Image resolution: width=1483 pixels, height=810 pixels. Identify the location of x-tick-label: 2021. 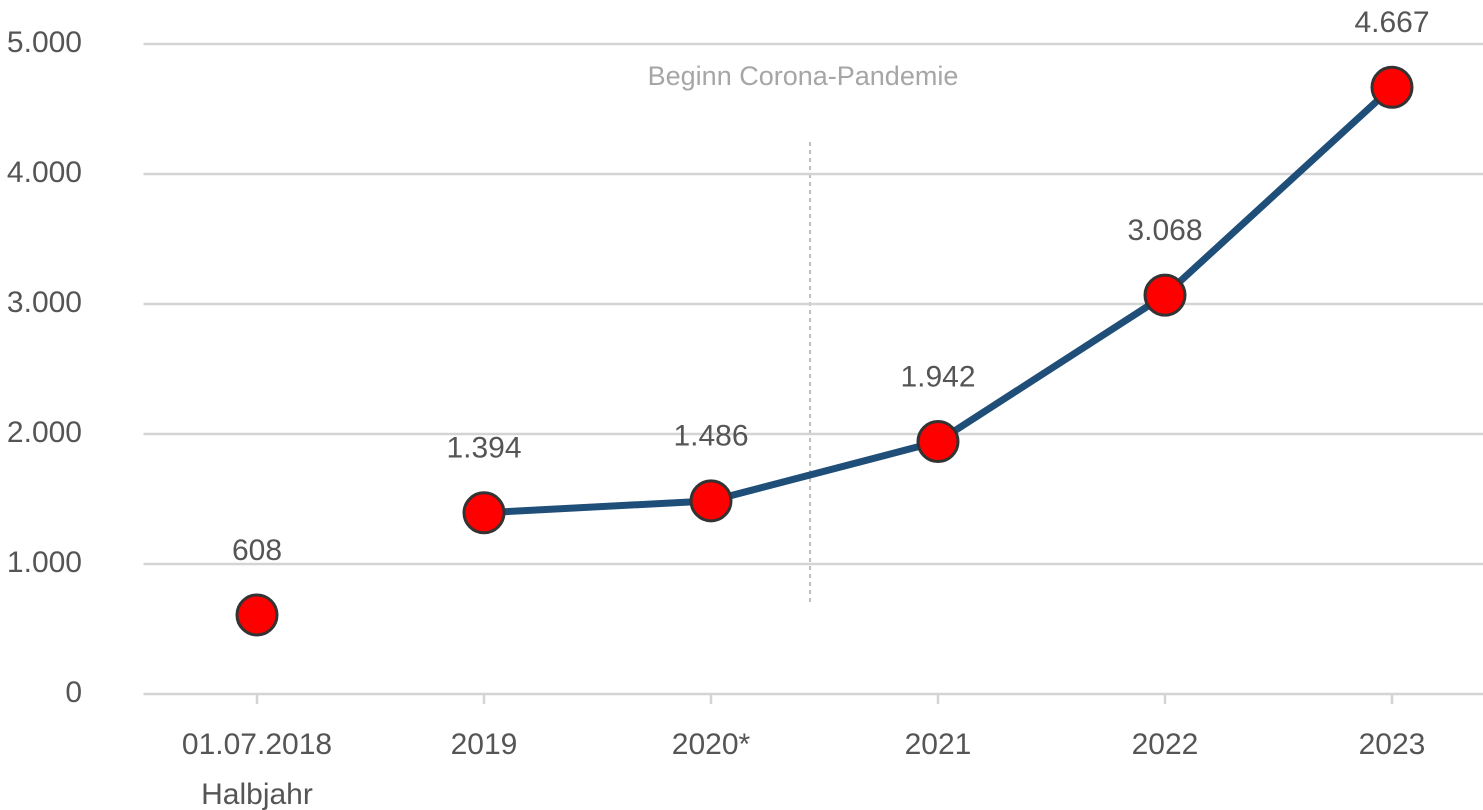
(938, 744).